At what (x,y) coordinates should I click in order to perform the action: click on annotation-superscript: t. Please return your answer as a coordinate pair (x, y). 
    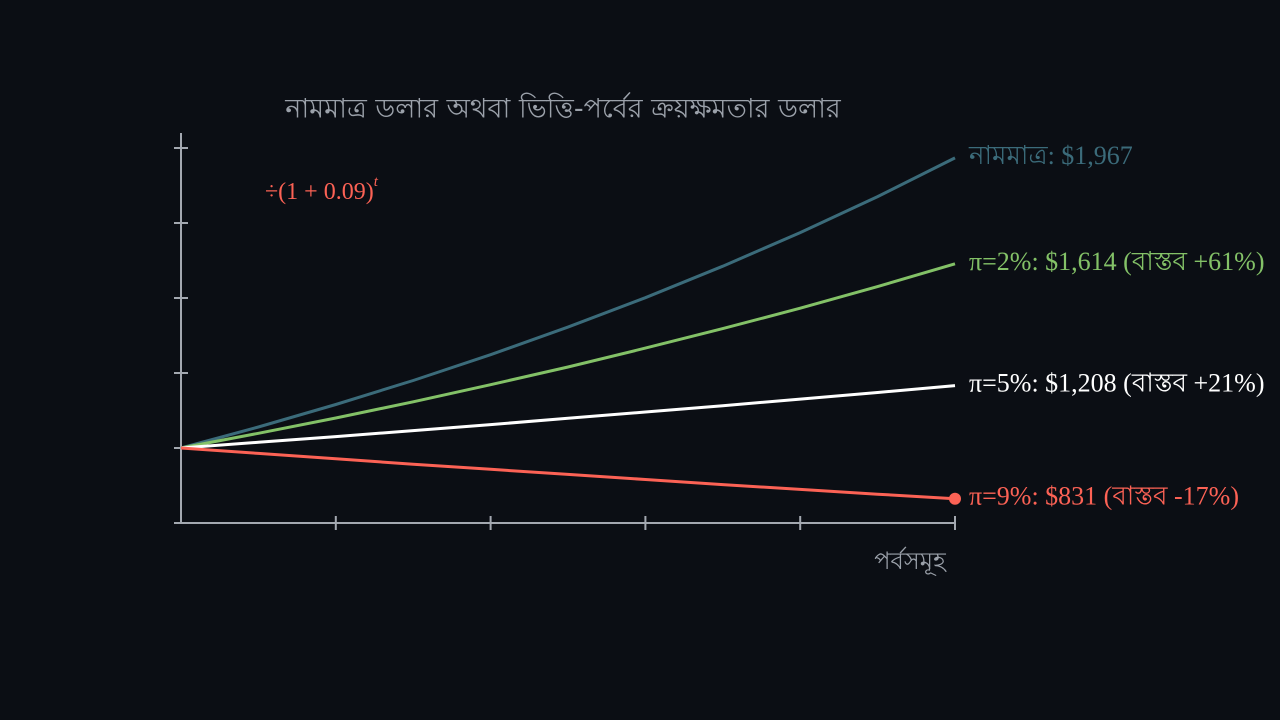
    Looking at the image, I should click on (376, 182).